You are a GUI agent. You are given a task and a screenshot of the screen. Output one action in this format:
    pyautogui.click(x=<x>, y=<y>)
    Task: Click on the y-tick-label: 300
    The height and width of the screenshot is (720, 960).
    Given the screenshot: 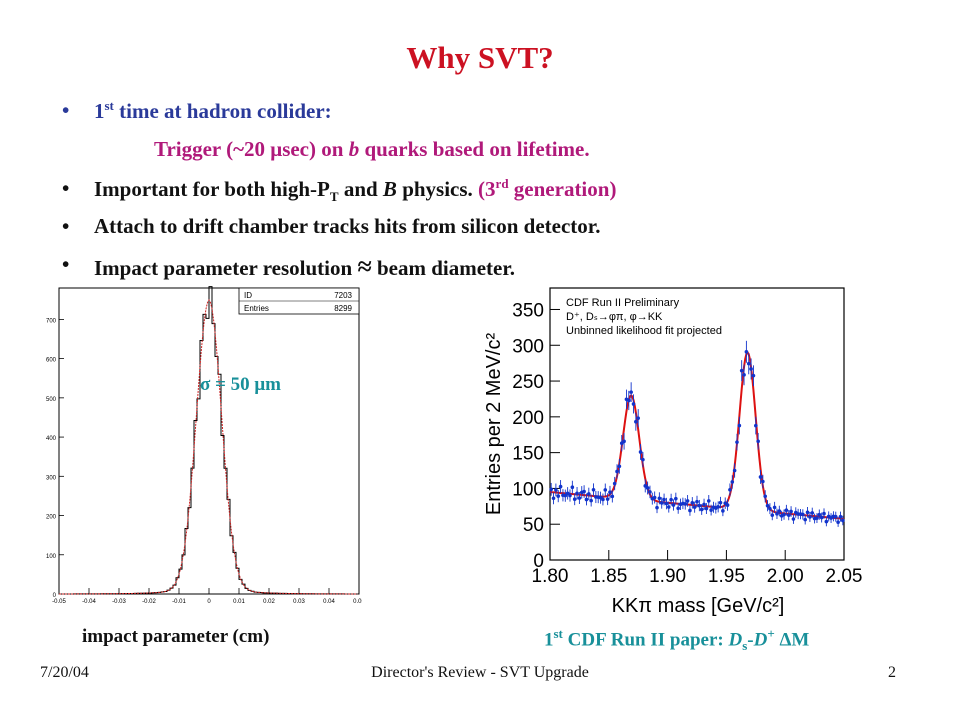 What is the action you would take?
    pyautogui.click(x=51, y=478)
    